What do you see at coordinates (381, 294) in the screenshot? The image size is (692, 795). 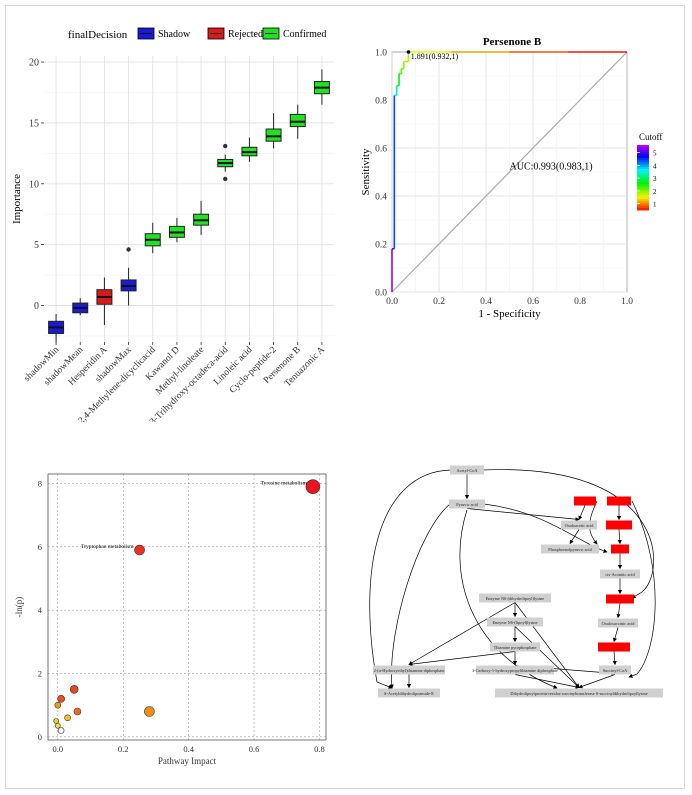 I see `y-tick-label: 0.0` at bounding box center [381, 294].